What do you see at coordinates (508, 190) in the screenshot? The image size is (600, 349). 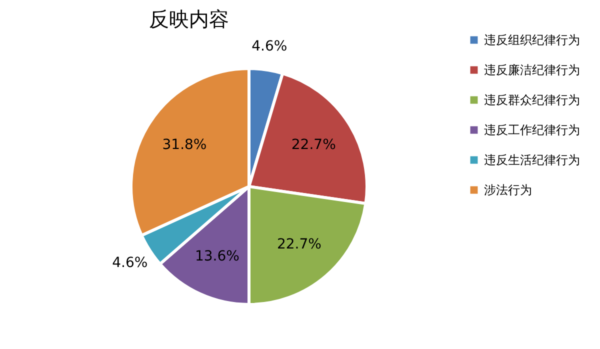 I see `legend-label: 涉法行为` at bounding box center [508, 190].